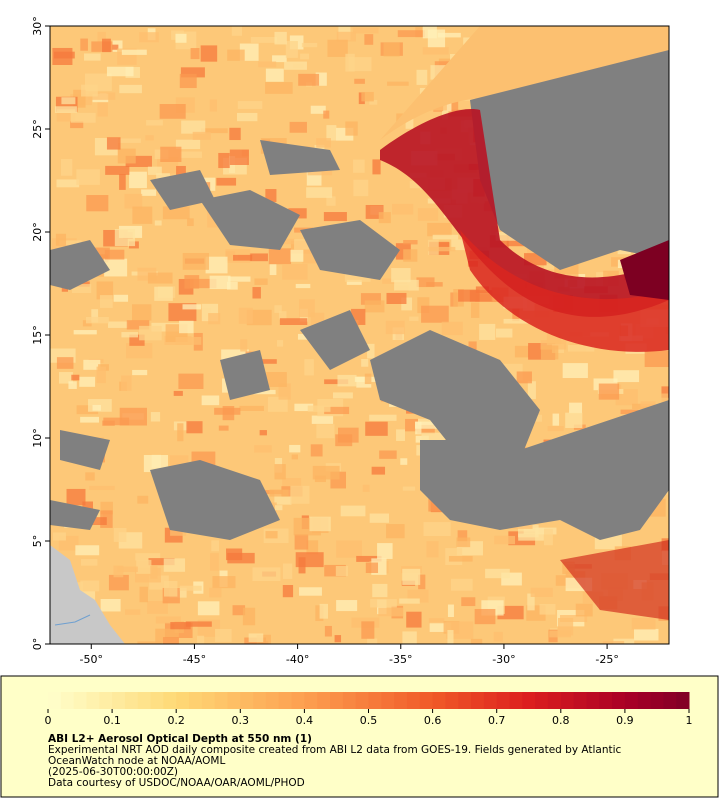 The height and width of the screenshot is (804, 720). What do you see at coordinates (625, 720) in the screenshot?
I see `colorbar-tick-label: 0.9` at bounding box center [625, 720].